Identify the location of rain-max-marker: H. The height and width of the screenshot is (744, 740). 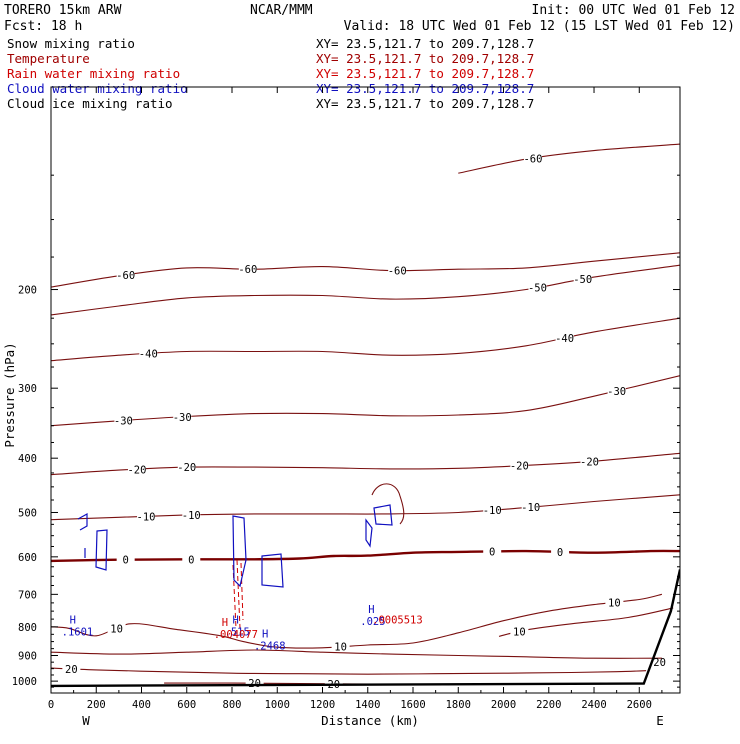
(225, 623).